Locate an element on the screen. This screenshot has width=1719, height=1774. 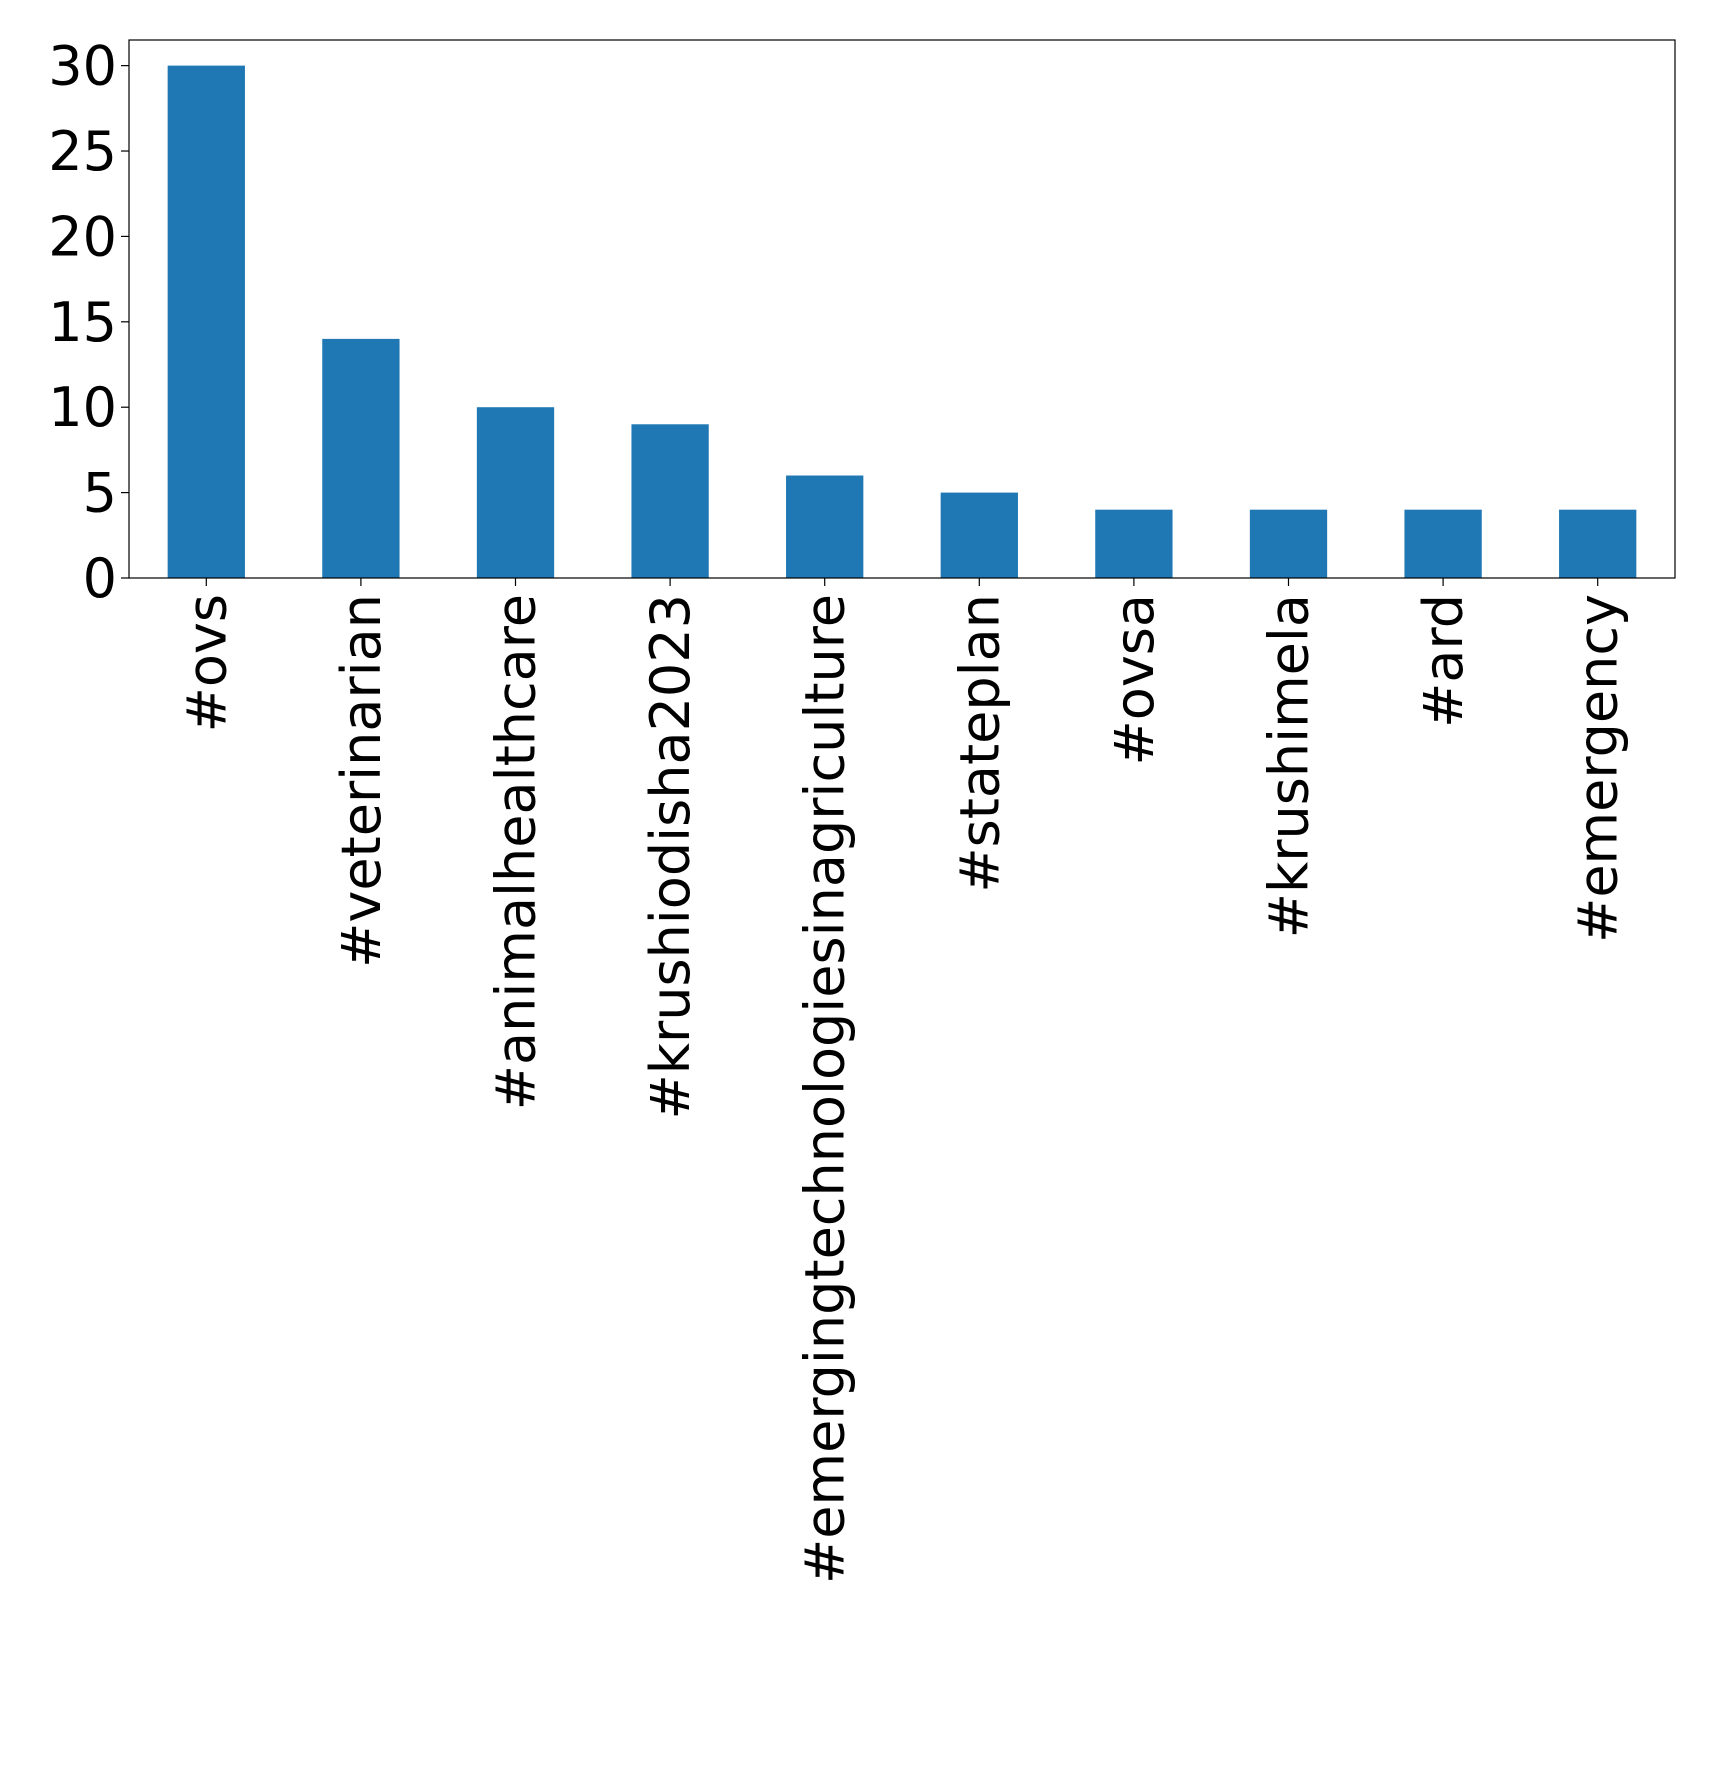
y-axis: 0 5 10 15 20 25 30 is located at coordinates (88, 322).